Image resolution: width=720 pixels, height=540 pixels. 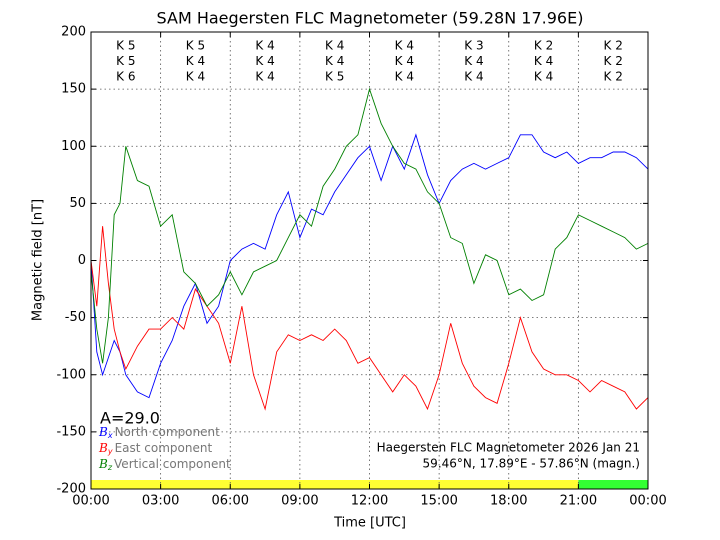 I want to click on y-tick-label: 0, so click(x=82, y=260).